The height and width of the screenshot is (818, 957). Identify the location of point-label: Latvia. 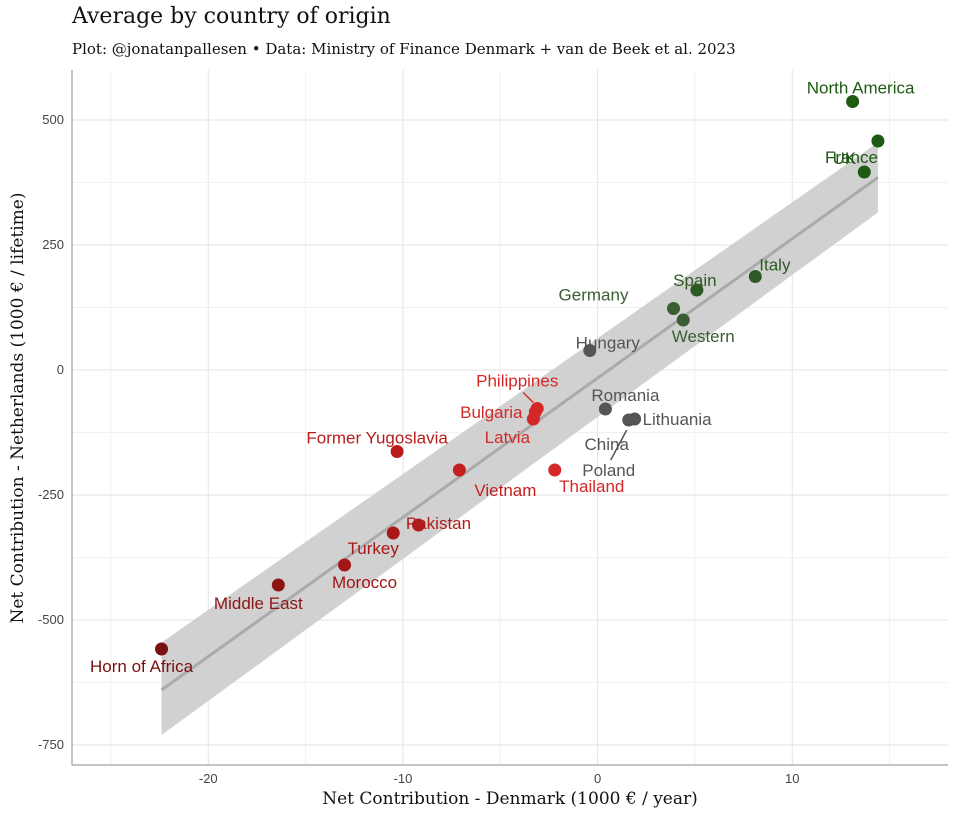
(508, 437).